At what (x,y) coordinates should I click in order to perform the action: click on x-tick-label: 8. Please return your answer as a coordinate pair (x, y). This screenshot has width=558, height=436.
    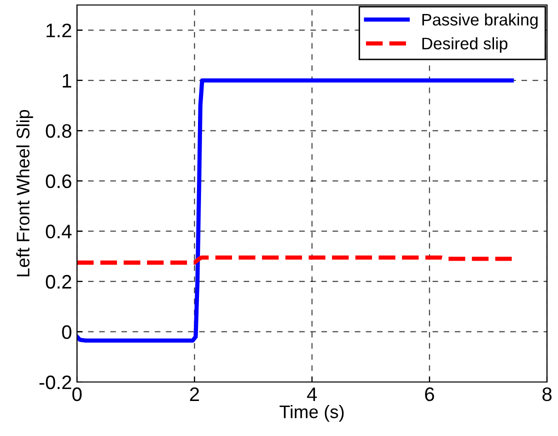
    Looking at the image, I should click on (547, 394).